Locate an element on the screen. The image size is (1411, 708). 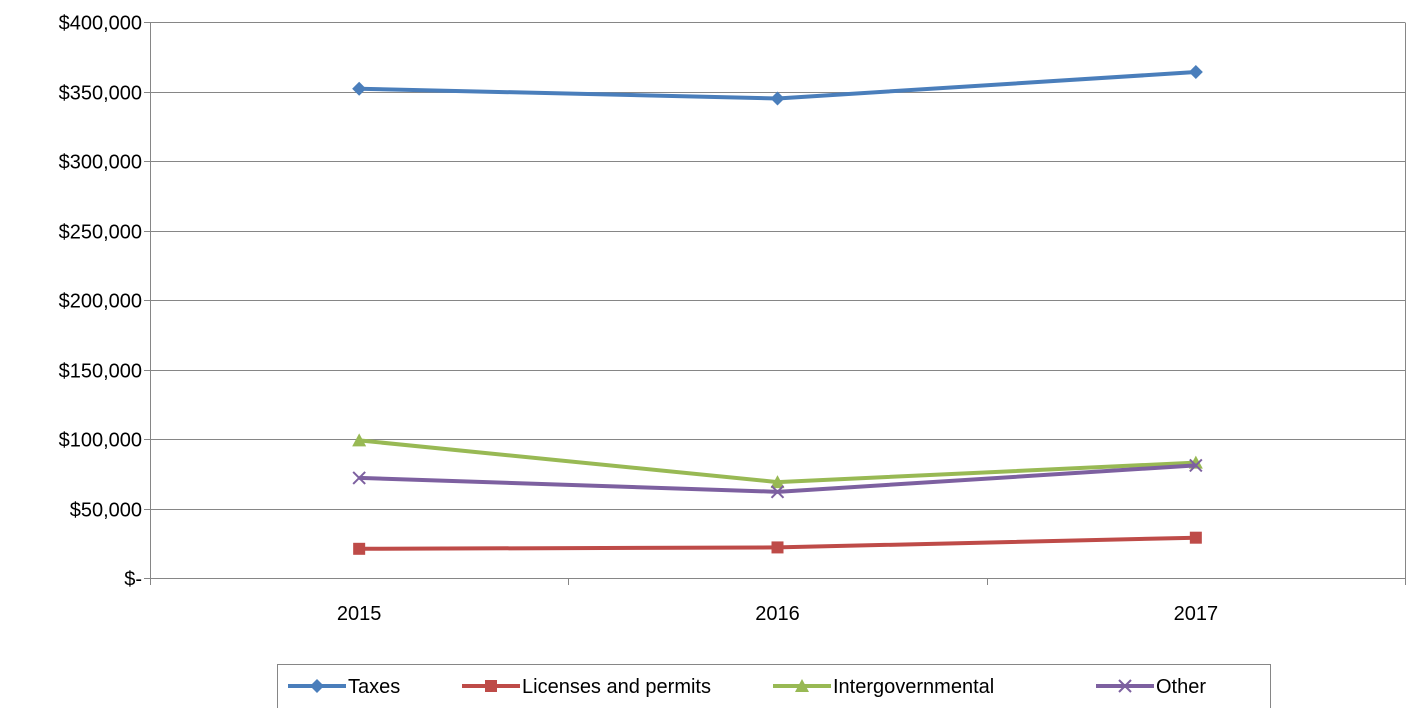
x-tick-label: 2016 is located at coordinates (777, 614).